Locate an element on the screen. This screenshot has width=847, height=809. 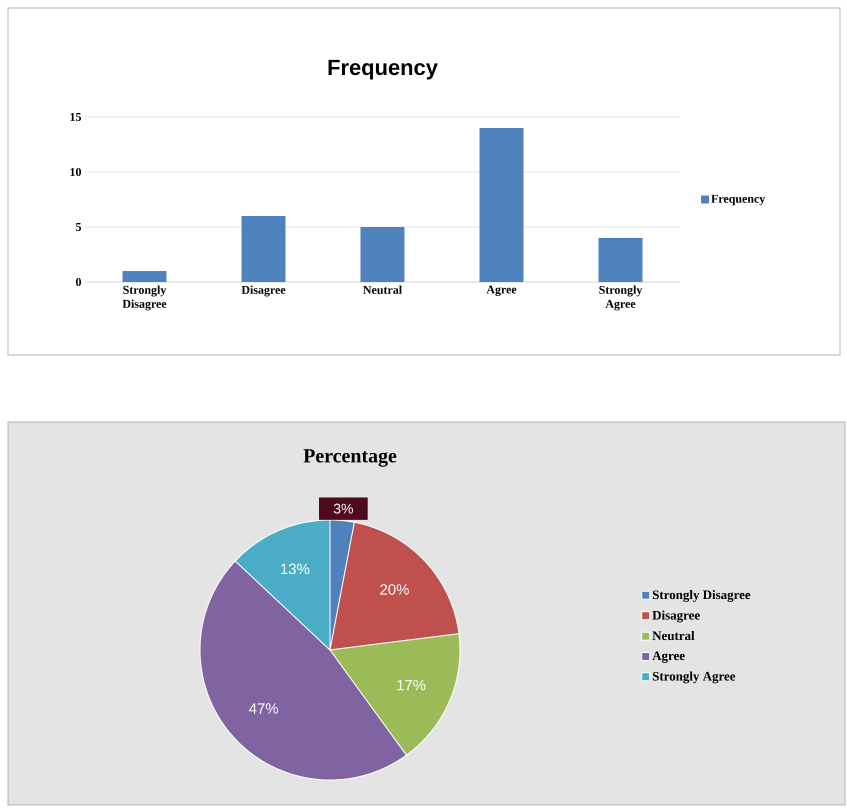
legend-label: Agree is located at coordinates (668, 657).